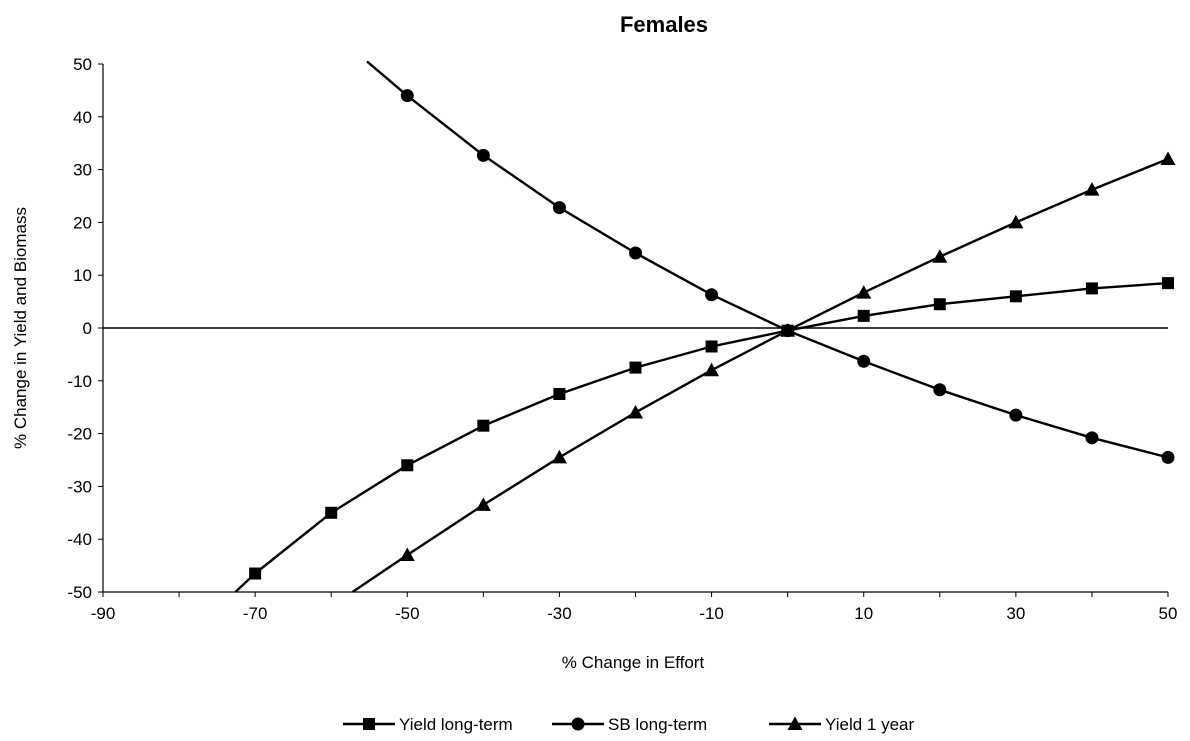 The image size is (1190, 741). Describe the element at coordinates (633, 662) in the screenshot. I see `x-axis-label: % Change in Effort` at that location.